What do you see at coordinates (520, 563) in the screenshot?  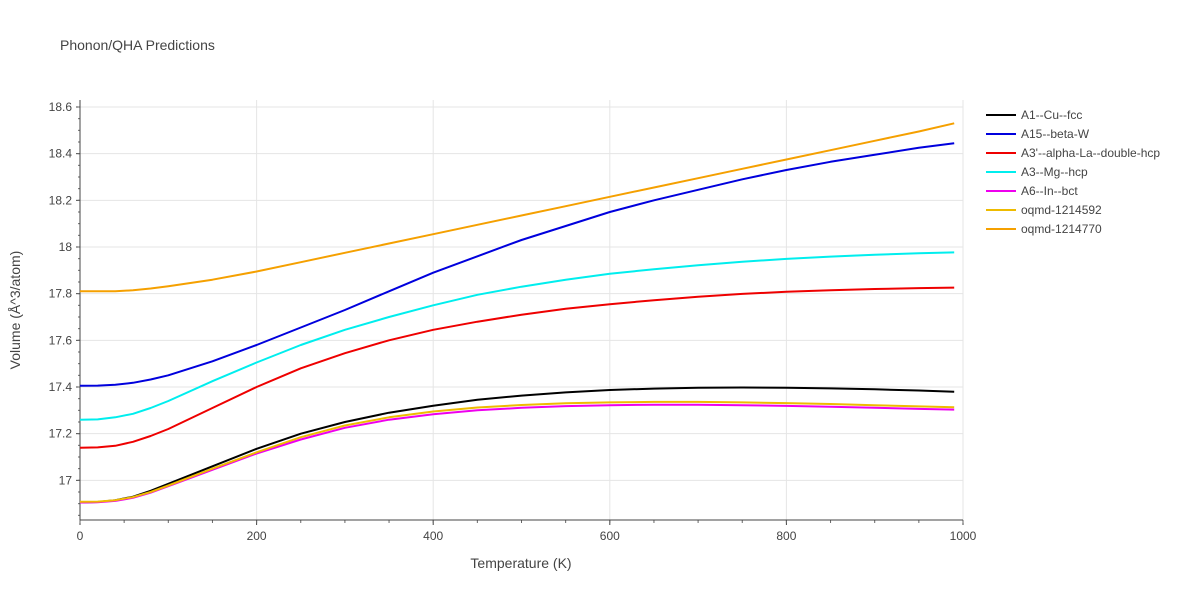 I see `x-axis-title: Temperature (K)` at bounding box center [520, 563].